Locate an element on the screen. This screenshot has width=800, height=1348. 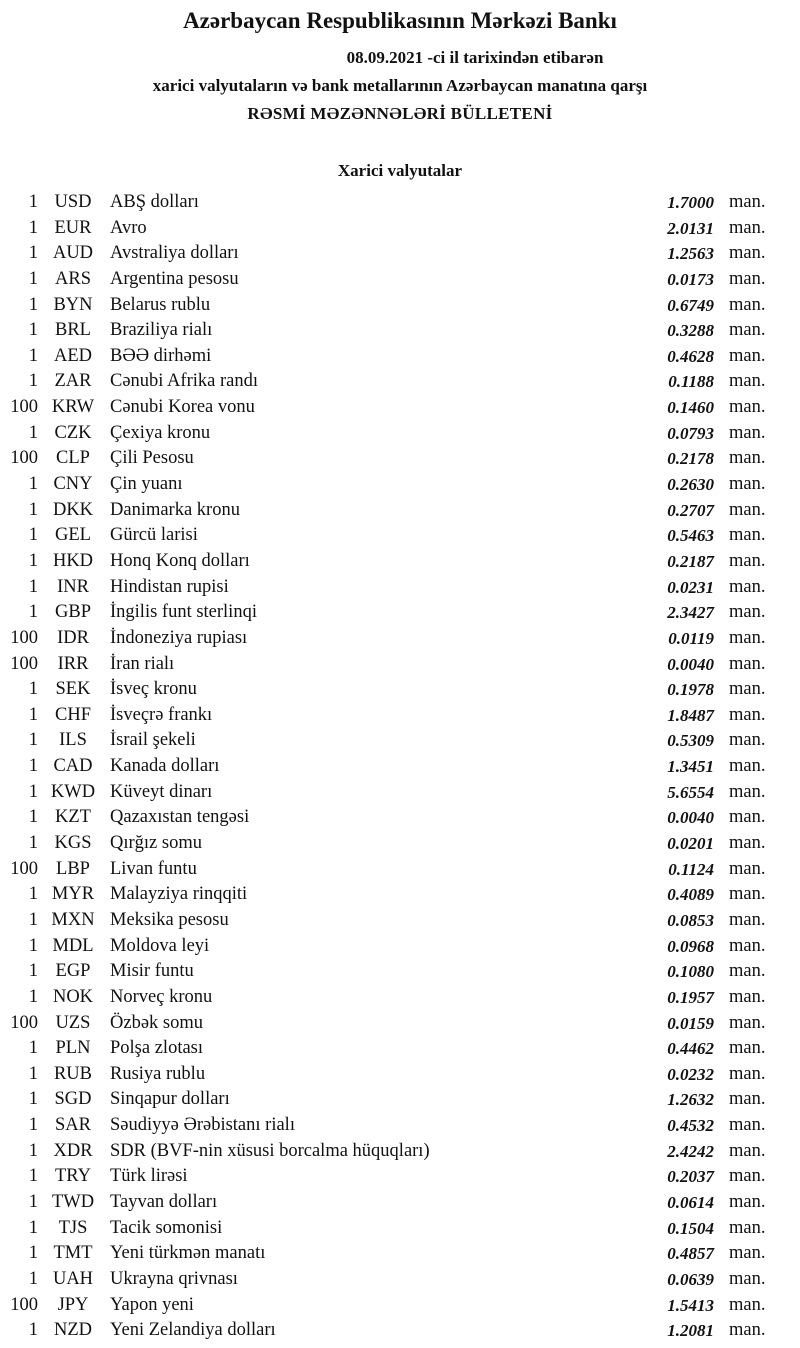
exchange-rate: 2.3427 is located at coordinates (690, 613).